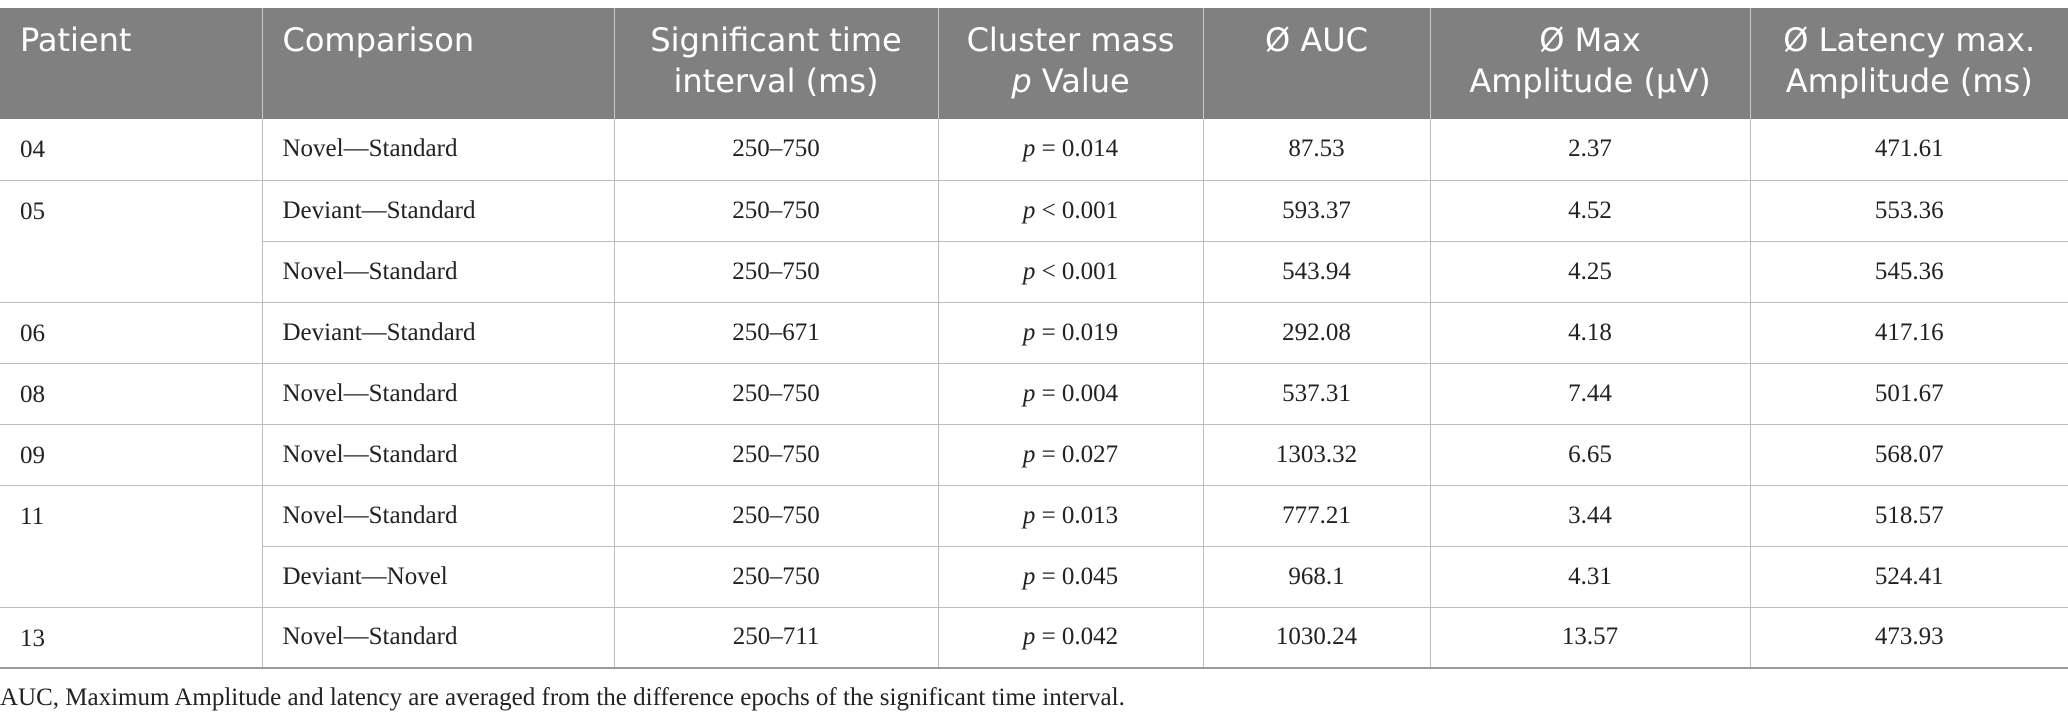 Image resolution: width=2068 pixels, height=727 pixels. What do you see at coordinates (1071, 333) in the screenshot?
I see `cell-p-value: p = 0.019` at bounding box center [1071, 333].